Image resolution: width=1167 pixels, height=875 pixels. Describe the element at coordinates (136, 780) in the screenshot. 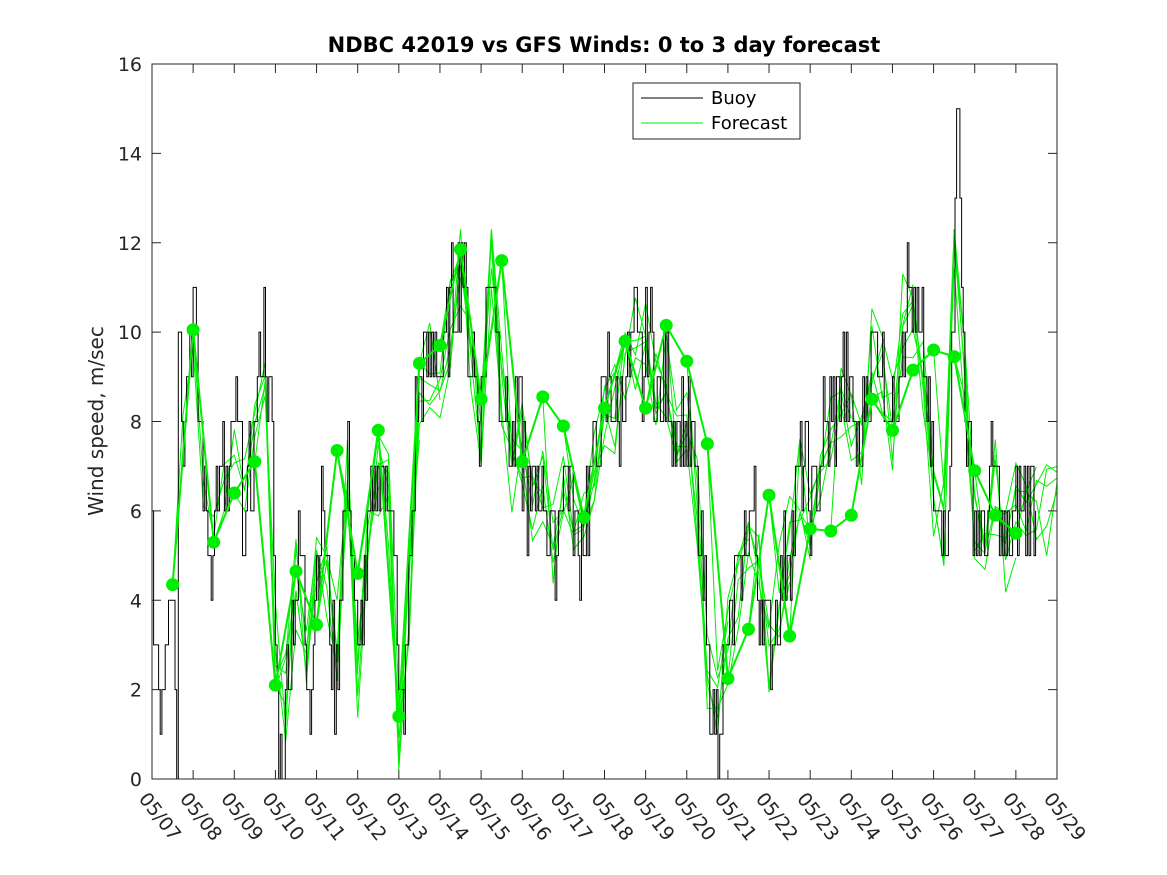

I see `y-tick-label: 0` at that location.